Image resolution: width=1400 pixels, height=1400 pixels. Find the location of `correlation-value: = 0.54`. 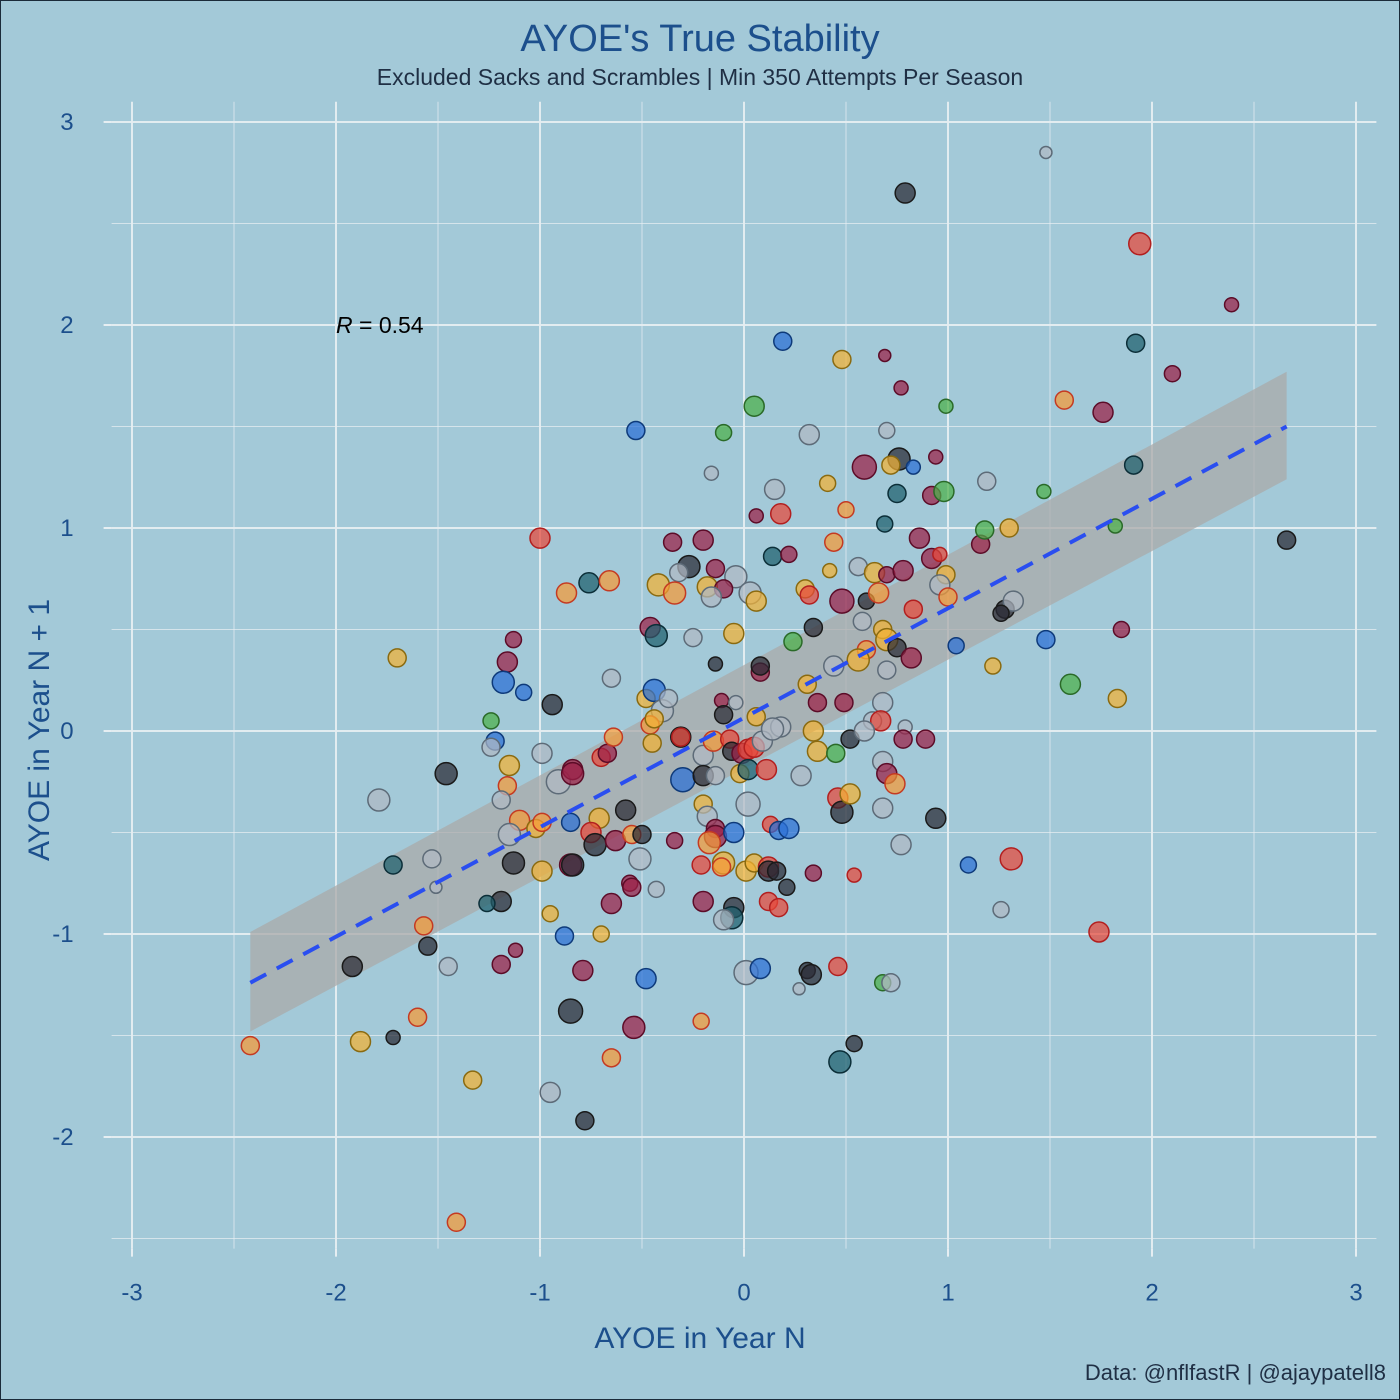

correlation-value: = 0.54 is located at coordinates (388, 325).